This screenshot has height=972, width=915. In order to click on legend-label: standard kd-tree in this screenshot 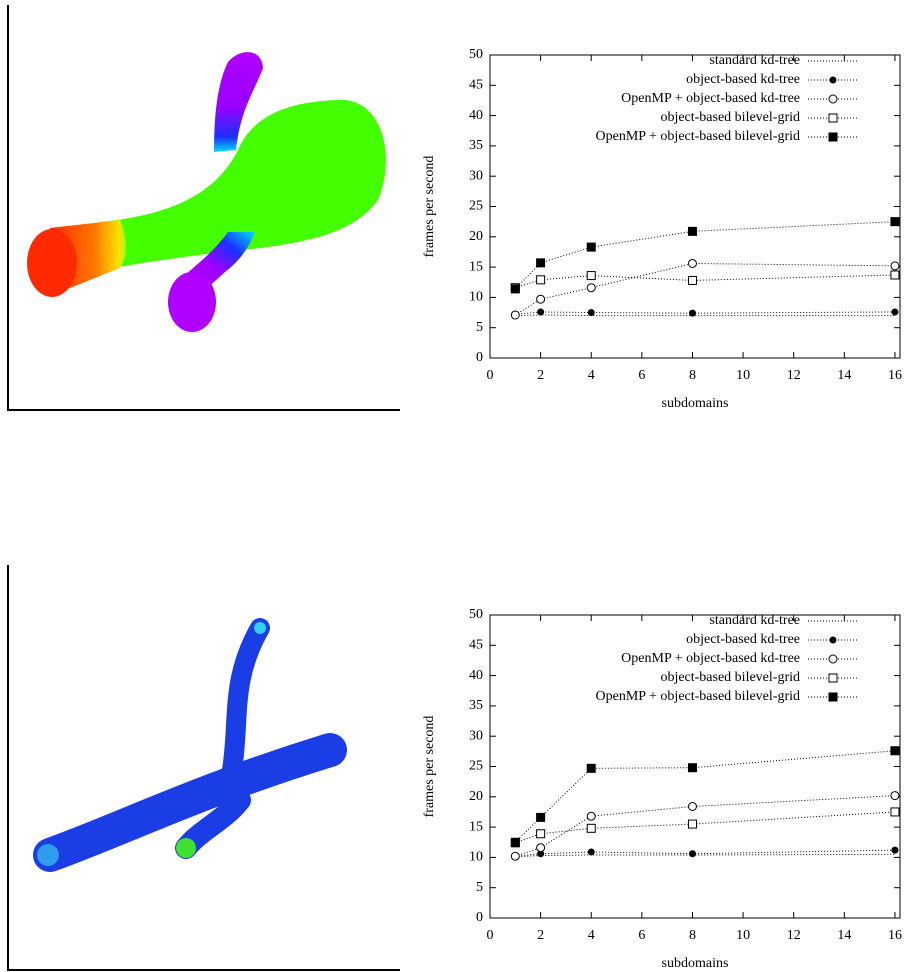, I will do `click(754, 60)`.